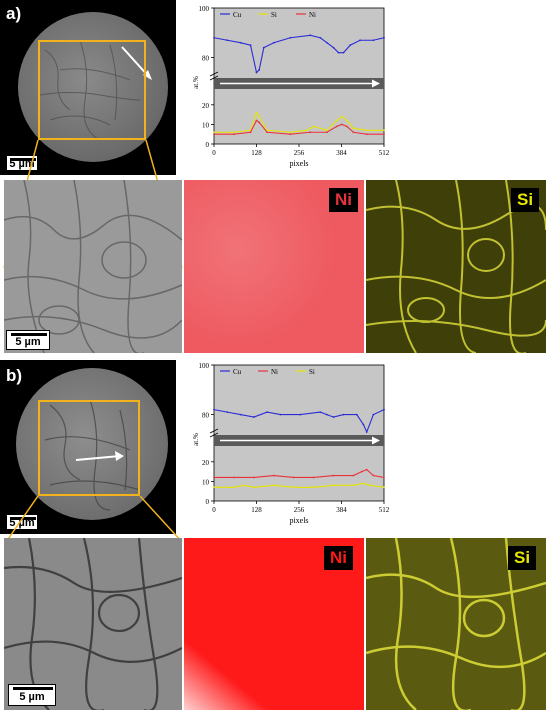 This screenshot has height=714, width=550. What do you see at coordinates (522, 558) in the screenshot?
I see `panel-b-si-label: Si` at bounding box center [522, 558].